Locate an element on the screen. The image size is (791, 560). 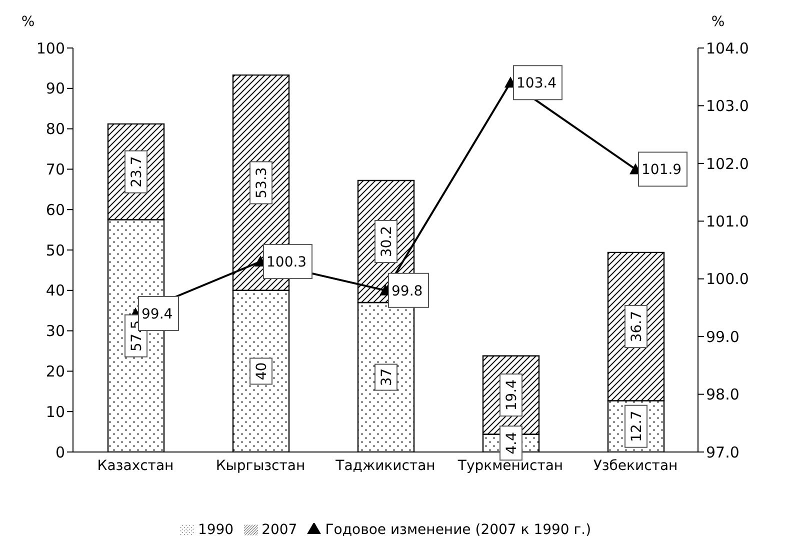
data-label: 99.8 is located at coordinates (407, 291).